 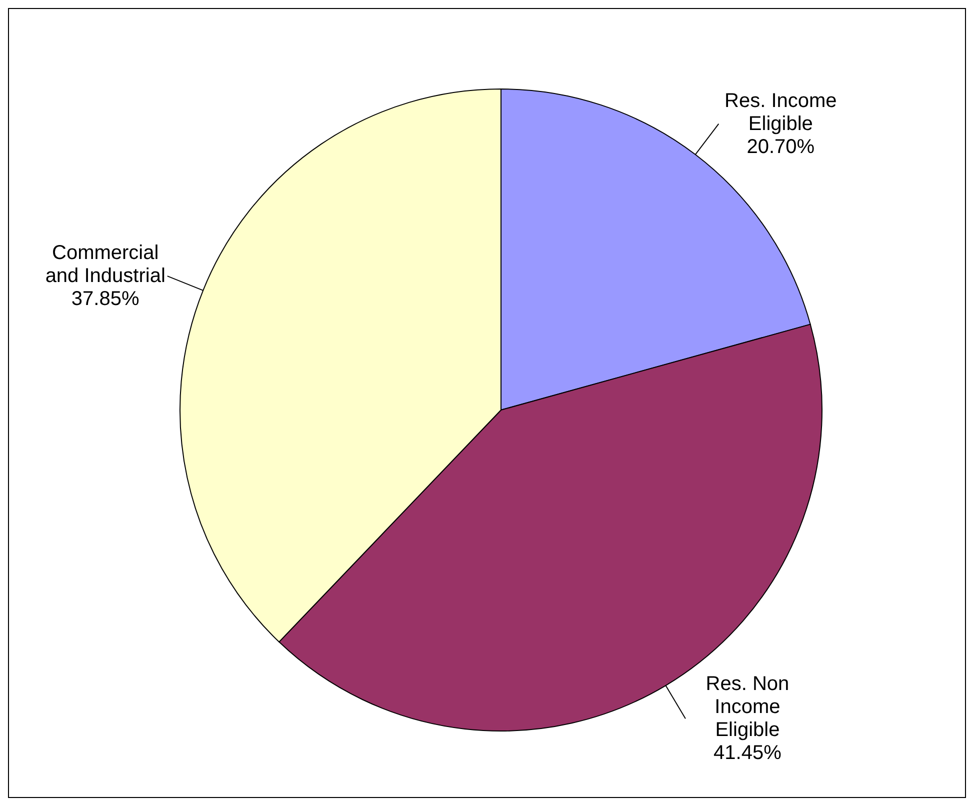 What do you see at coordinates (748, 707) in the screenshot?
I see `slice-label: Res. Non Income Eligible` at bounding box center [748, 707].